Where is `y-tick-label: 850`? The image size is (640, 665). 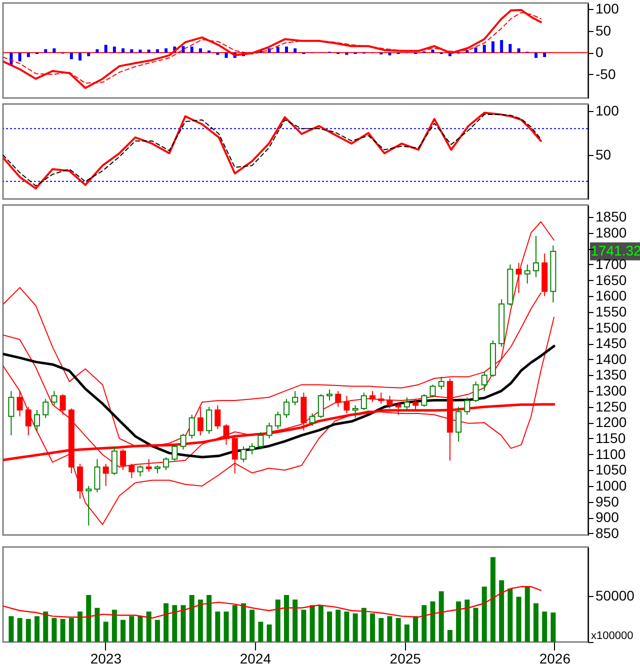
y-tick-label: 850 is located at coordinates (608, 532).